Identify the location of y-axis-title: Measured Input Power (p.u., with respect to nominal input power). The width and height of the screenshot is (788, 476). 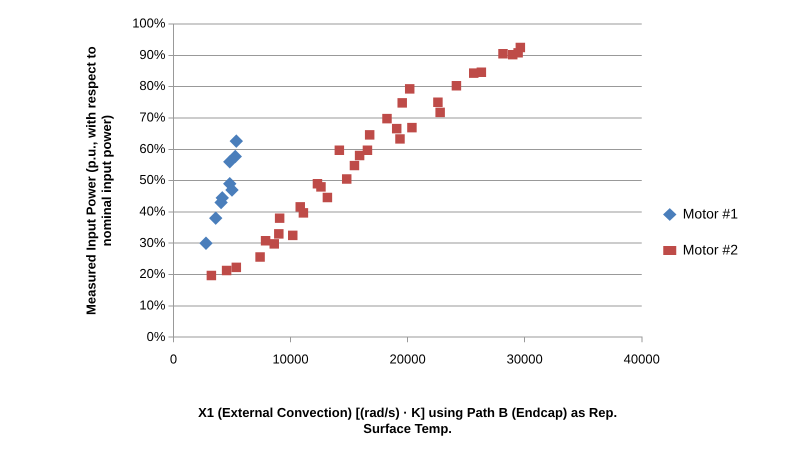
(98, 180).